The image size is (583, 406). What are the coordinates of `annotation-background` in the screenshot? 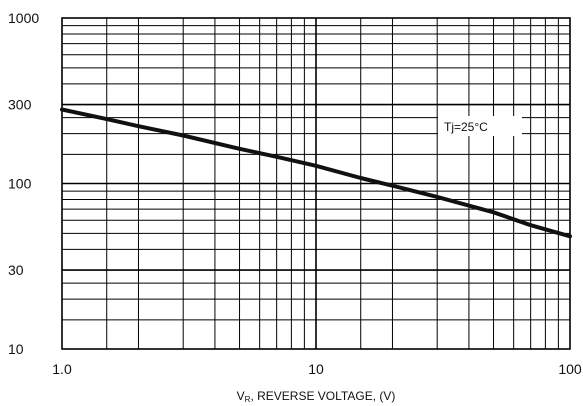 It's located at (480, 126).